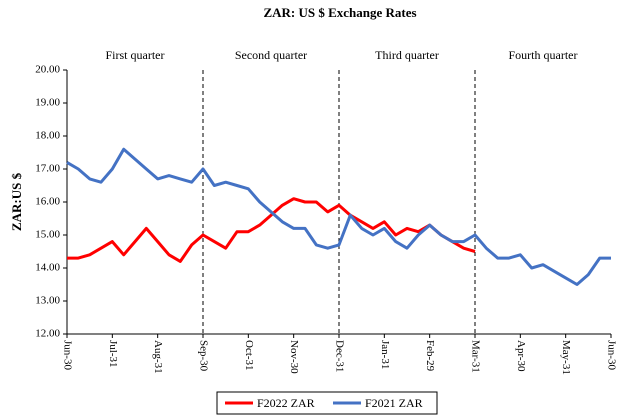  I want to click on y-tick-label: 14.00, so click(47, 268).